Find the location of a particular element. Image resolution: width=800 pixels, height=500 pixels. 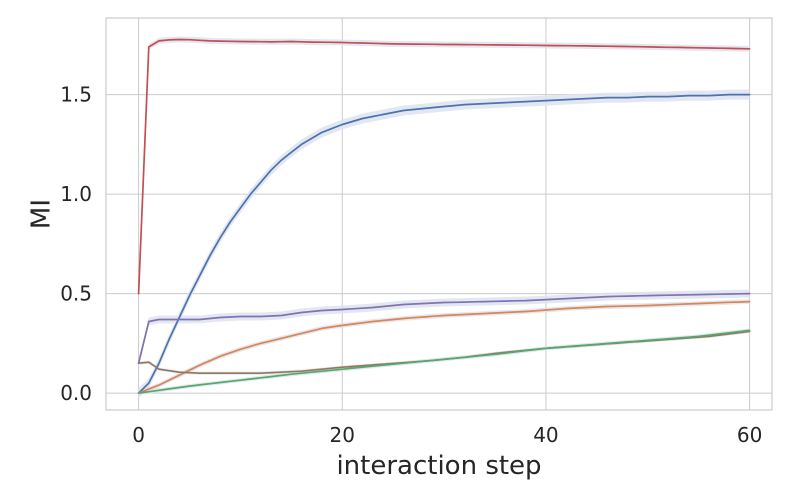

y-tick-label: 1.0 is located at coordinates (76, 194).